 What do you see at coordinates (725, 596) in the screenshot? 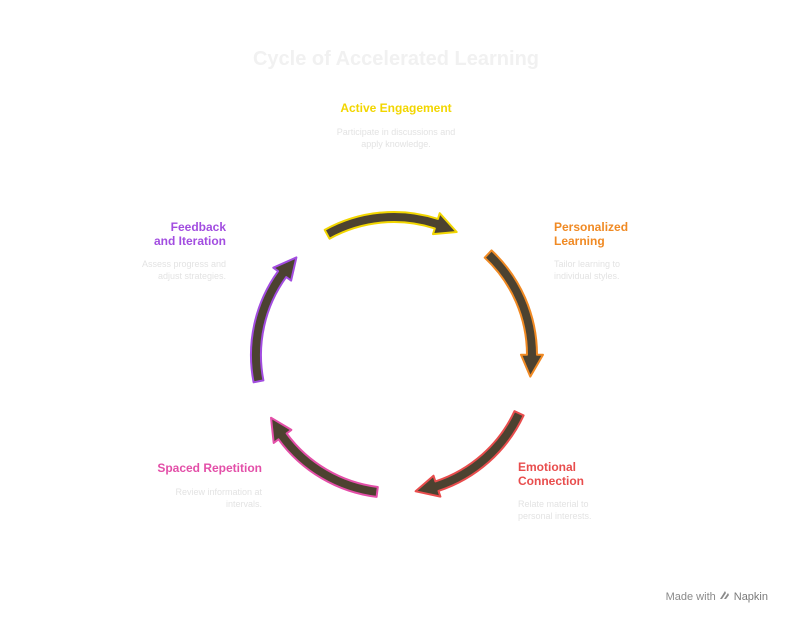
I see `napkin-logo-icon` at bounding box center [725, 596].